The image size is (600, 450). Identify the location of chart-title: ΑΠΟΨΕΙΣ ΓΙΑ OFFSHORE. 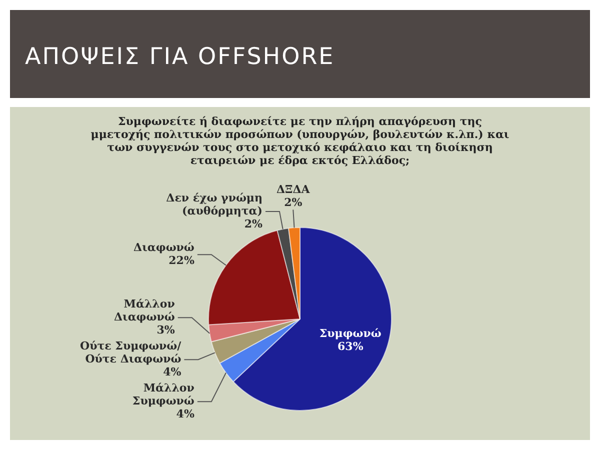
(180, 57).